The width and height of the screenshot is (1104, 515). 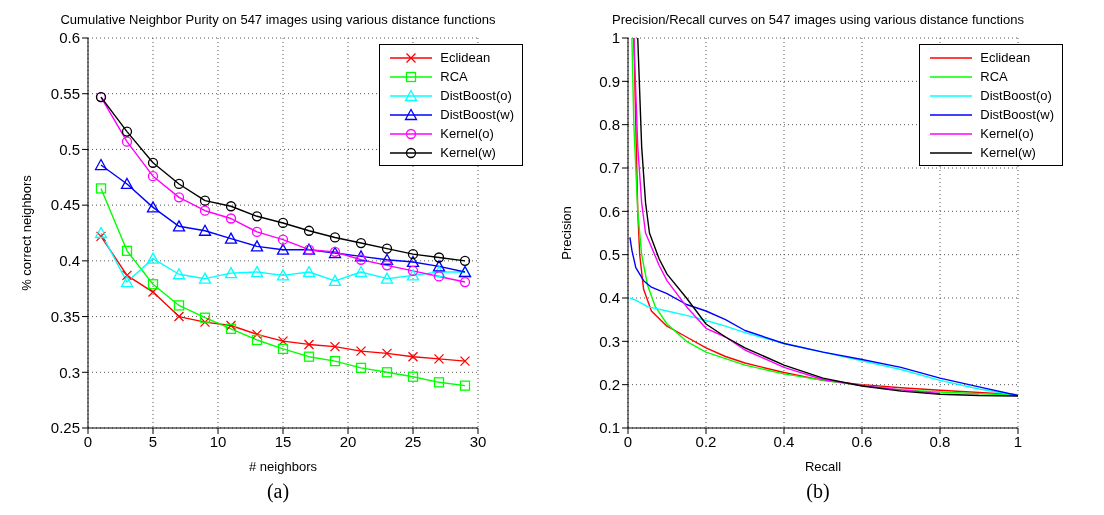 I want to click on x-tick-label: 30, so click(x=478, y=441).